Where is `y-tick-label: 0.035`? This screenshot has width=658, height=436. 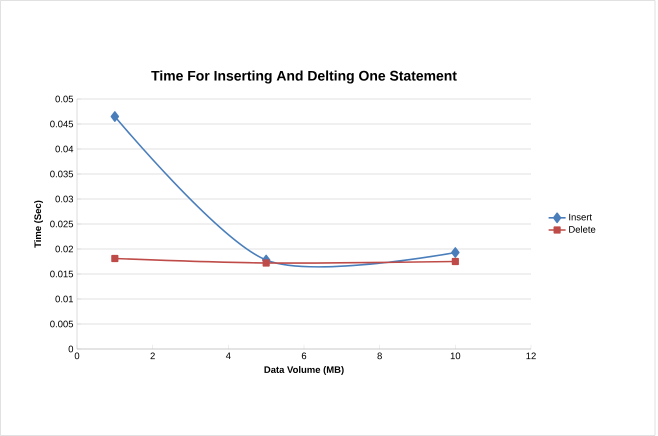
y-tick-label: 0.035 is located at coordinates (62, 174).